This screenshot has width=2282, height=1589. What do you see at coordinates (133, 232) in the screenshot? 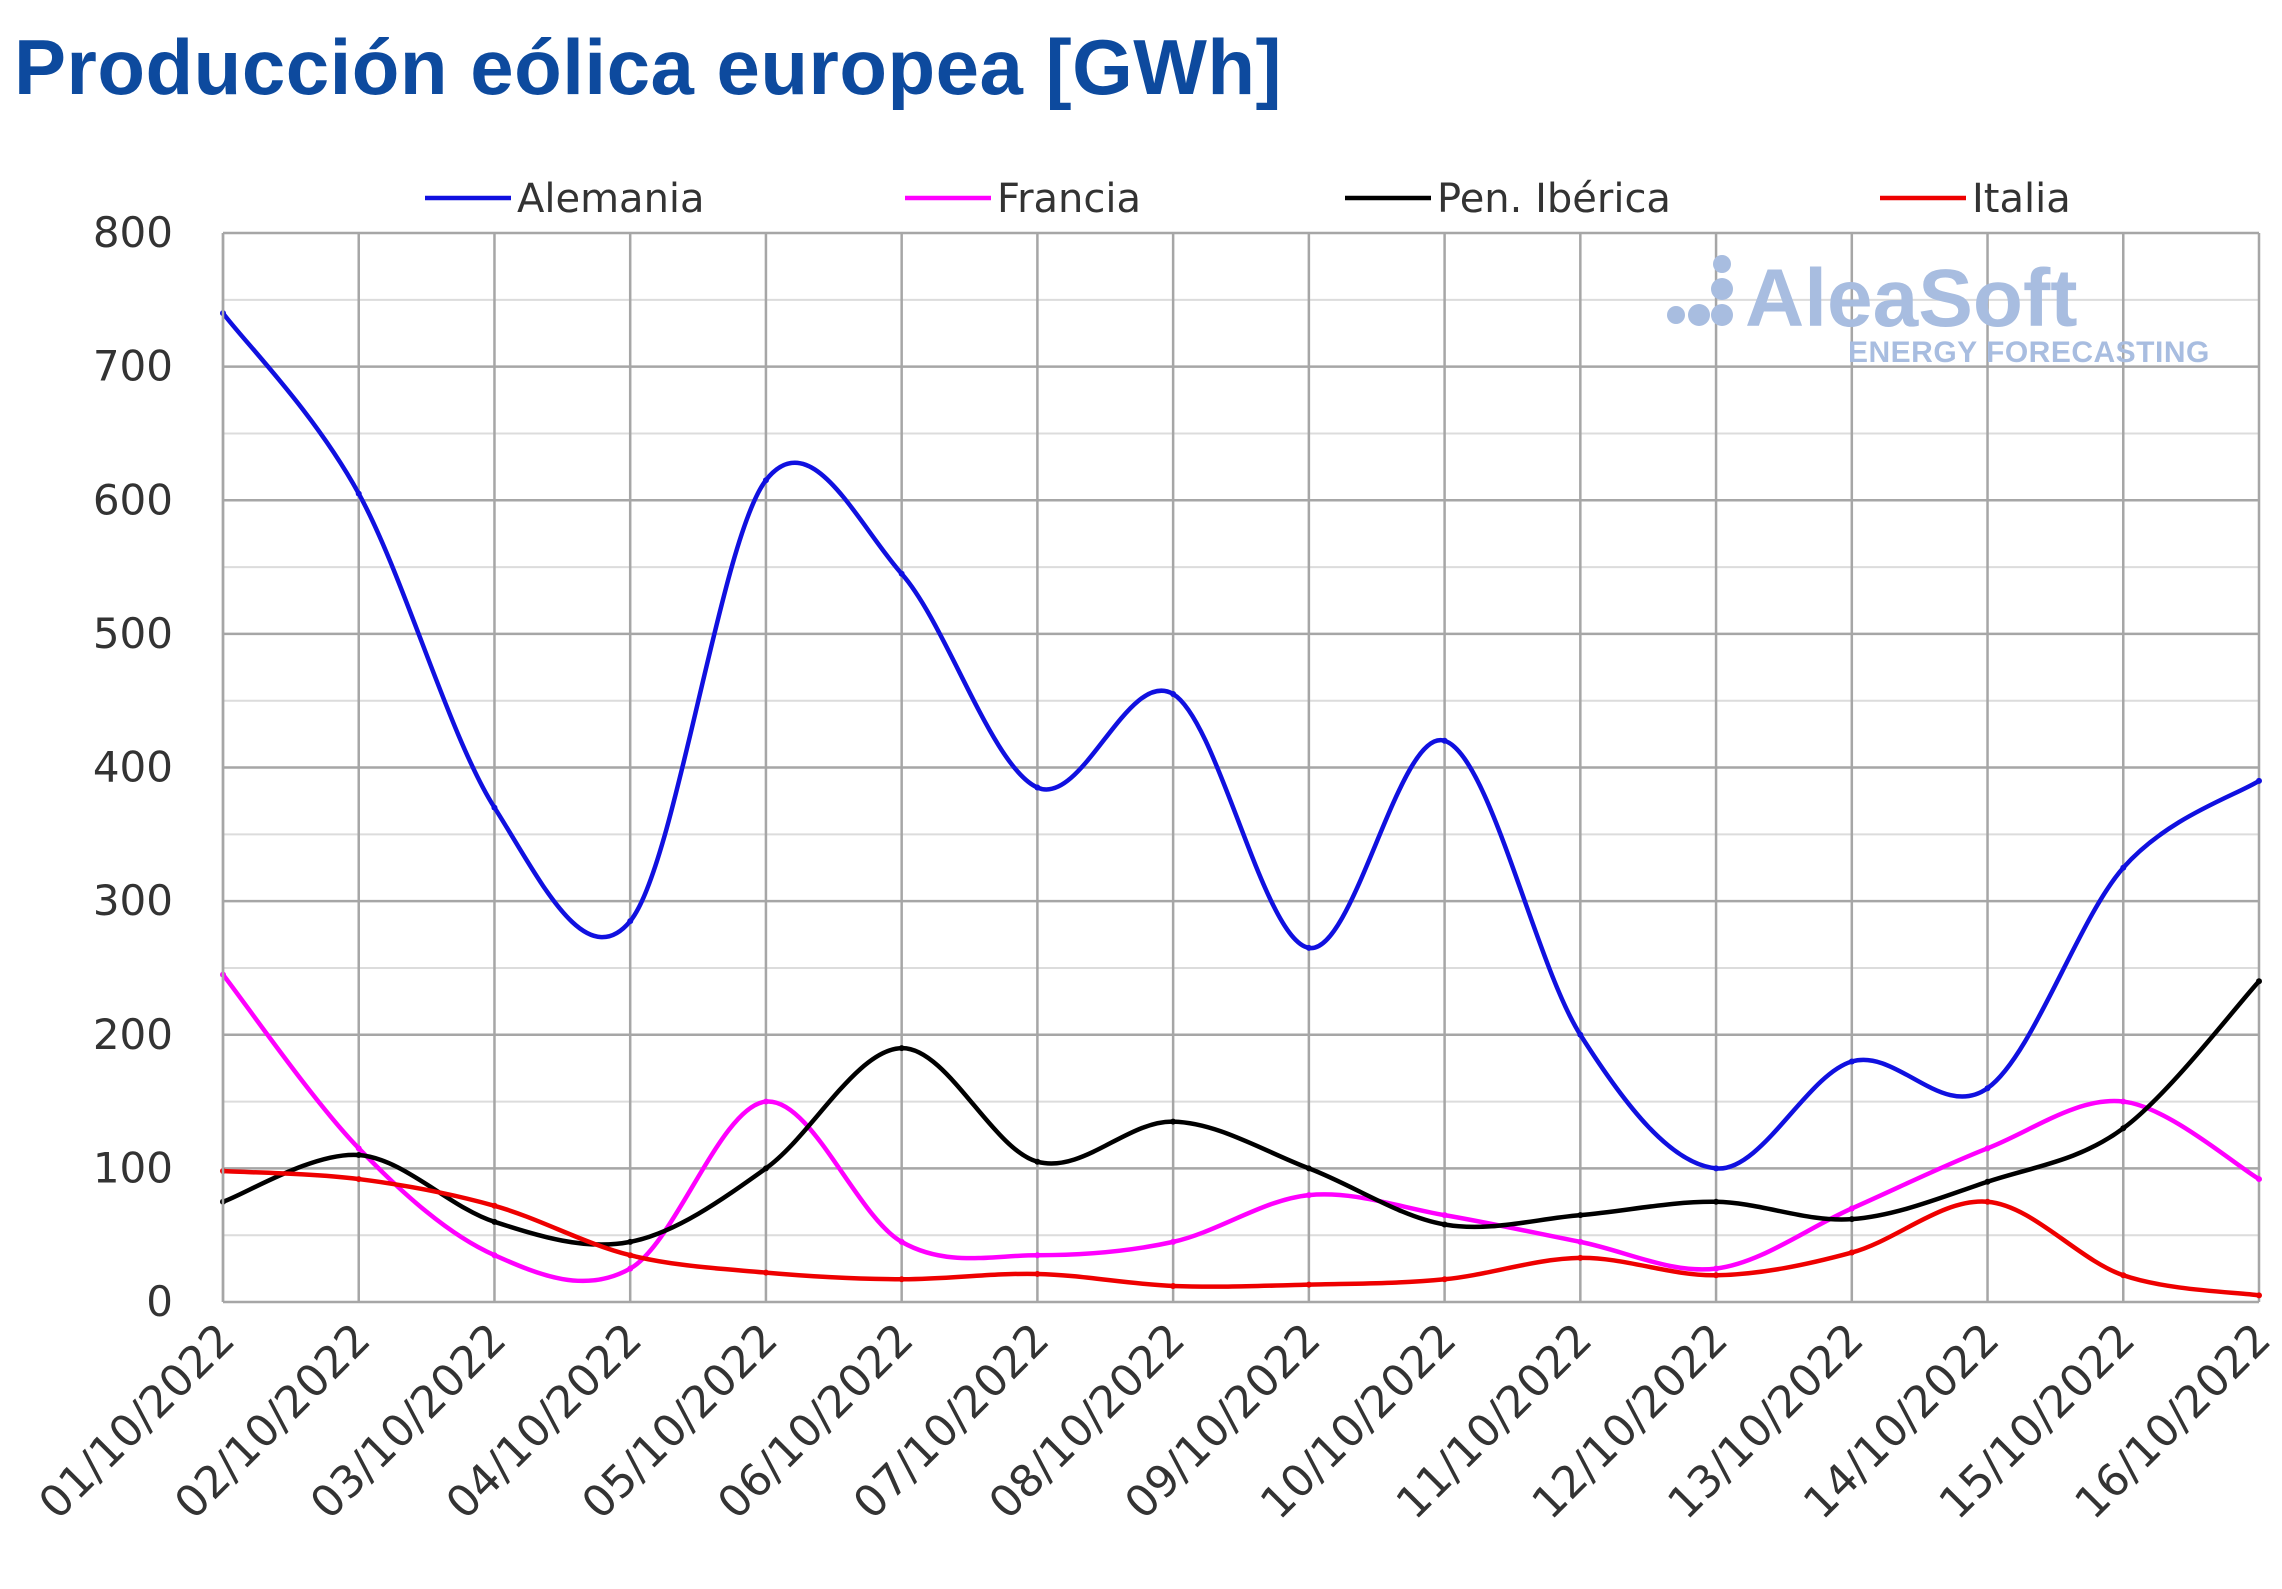
I see `y-tick-label: 800` at bounding box center [133, 232].